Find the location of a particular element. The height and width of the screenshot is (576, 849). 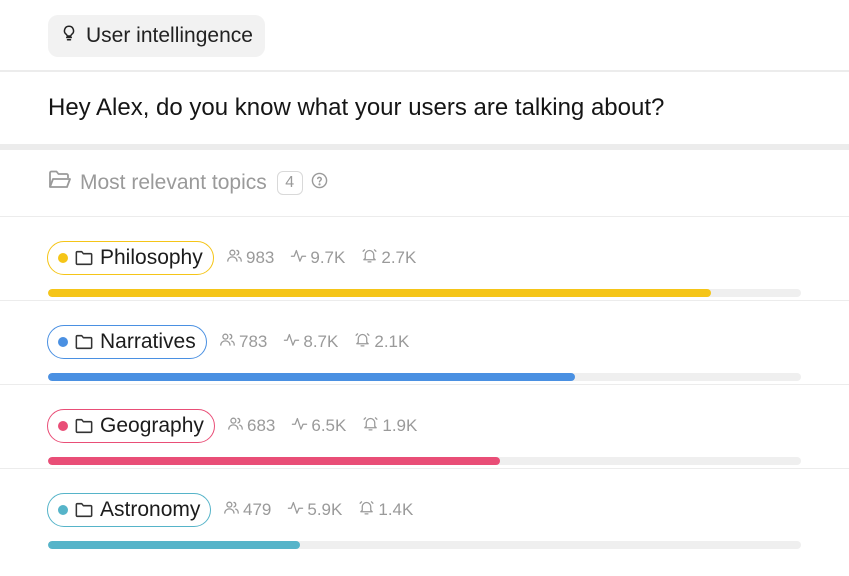

alerts-count: 1.4K is located at coordinates (396, 509).